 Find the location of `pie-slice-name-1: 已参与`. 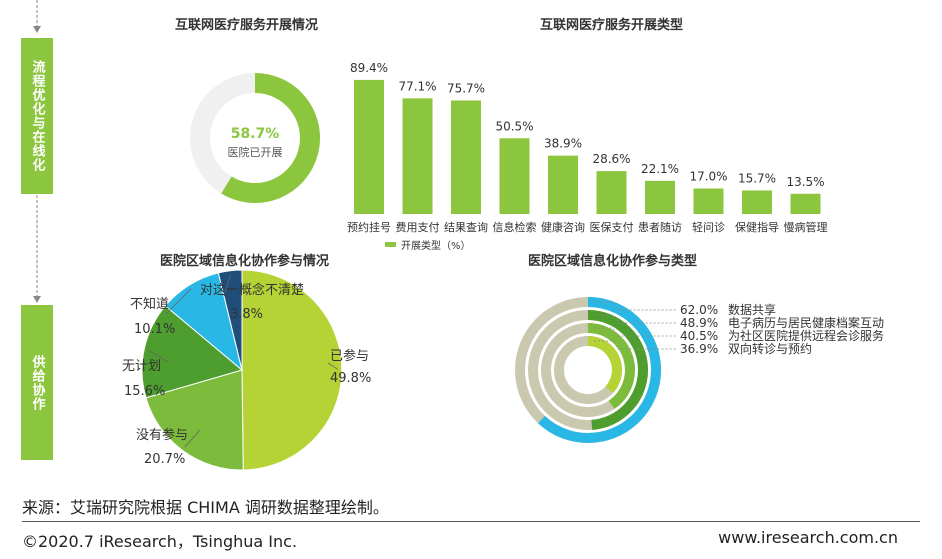

pie-slice-name-1: 已参与 is located at coordinates (349, 356).